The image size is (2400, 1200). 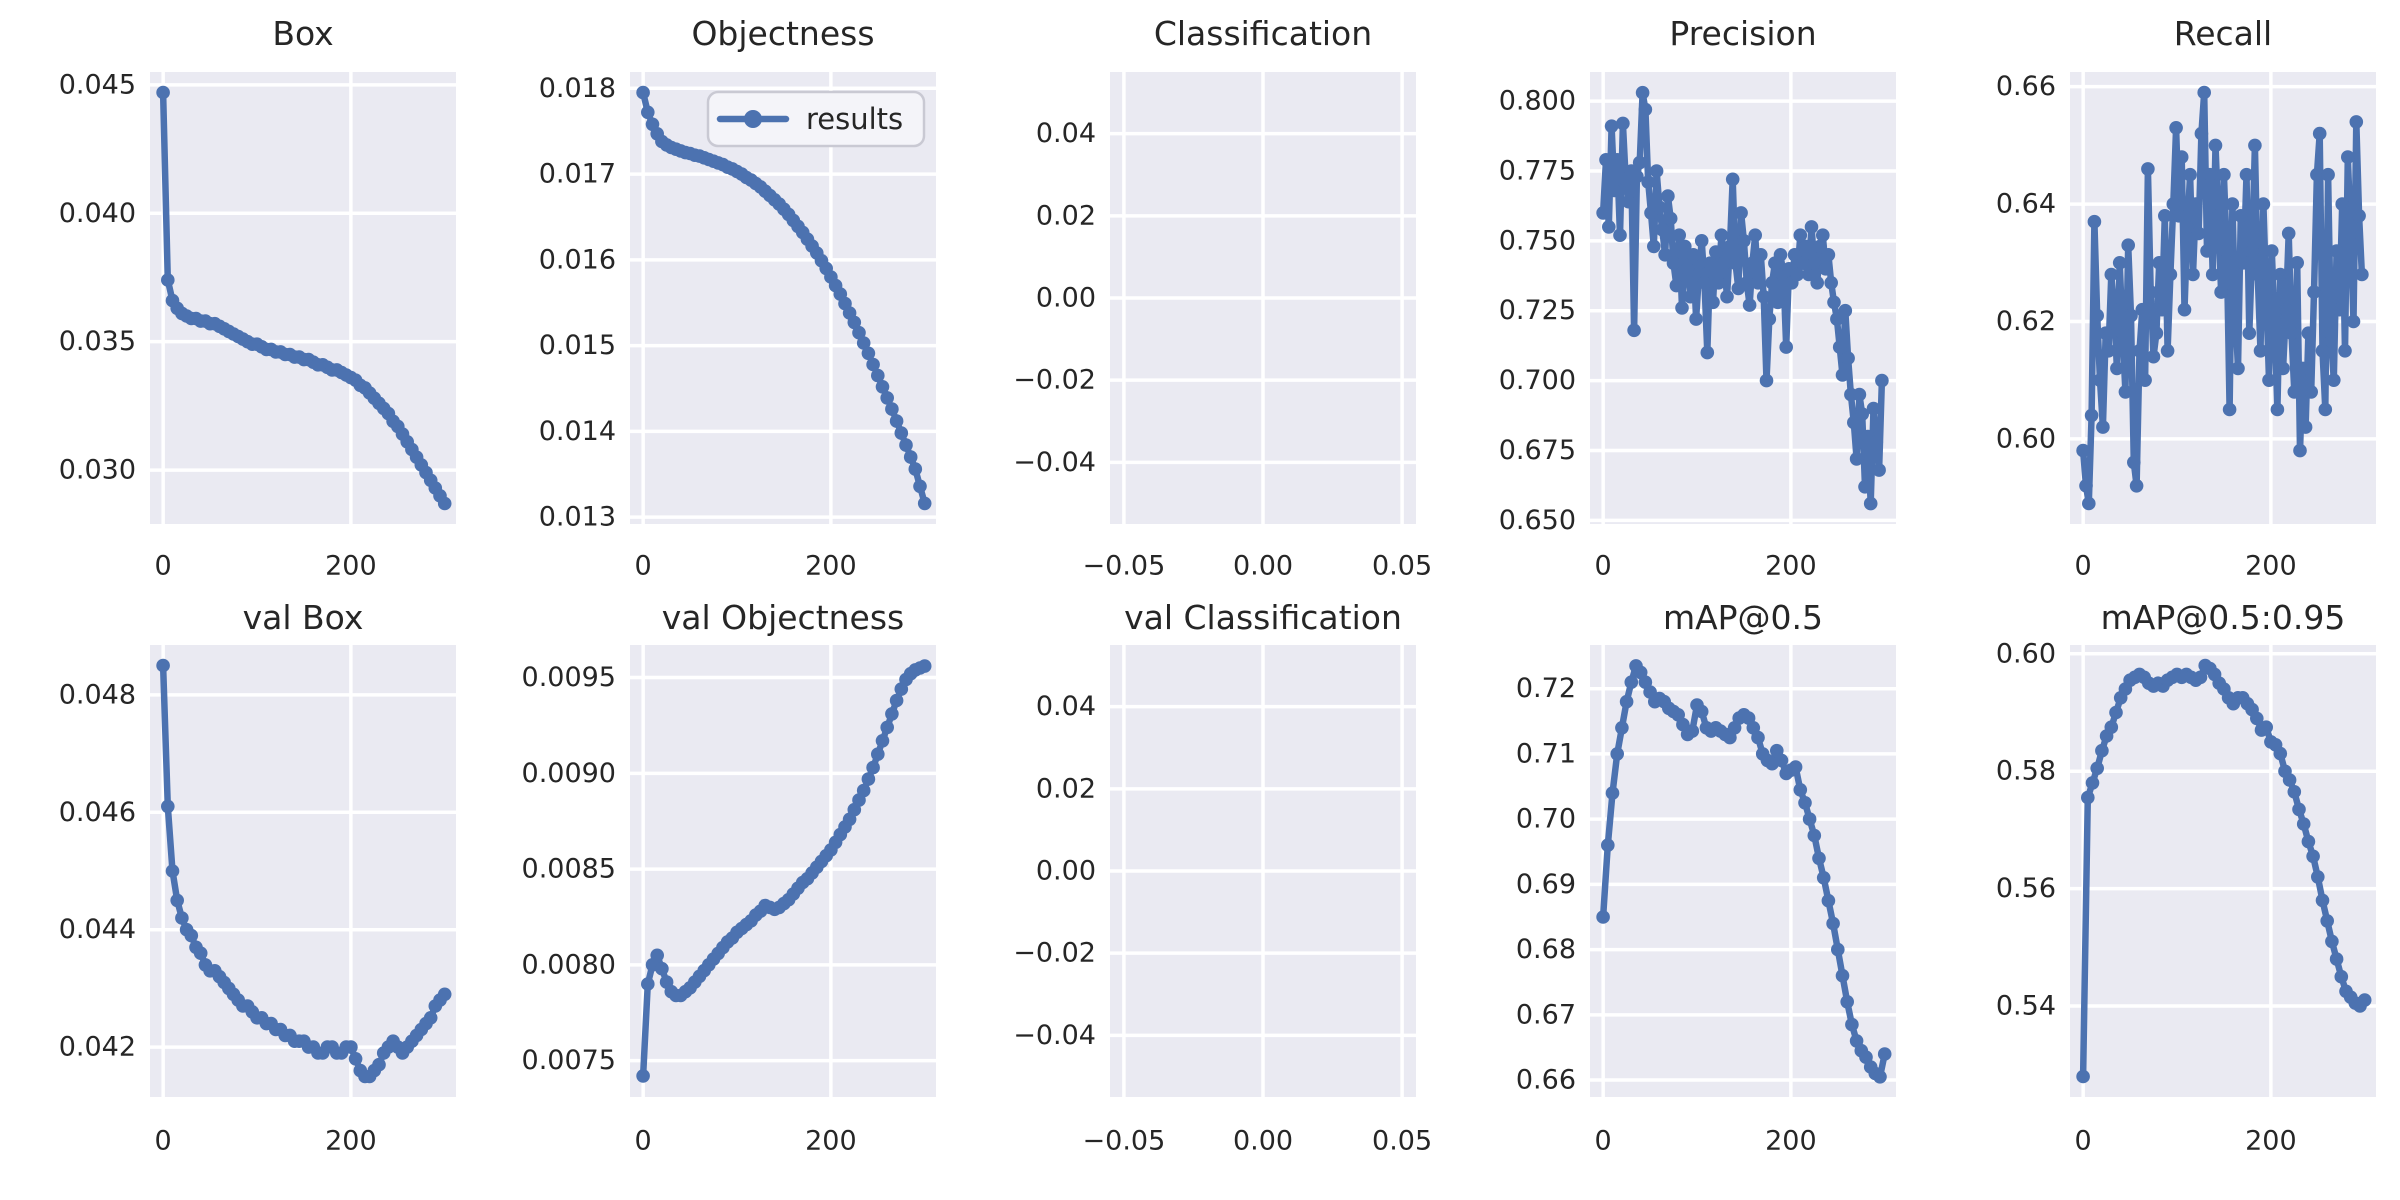 I want to click on plot-canvas-val-box: 0.042 0.044 0.046 0.048 0 200, so click(x=257, y=901).